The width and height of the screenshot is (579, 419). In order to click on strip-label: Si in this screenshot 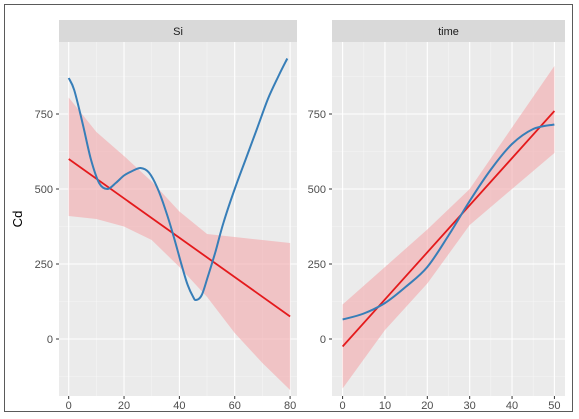, I will do `click(178, 32)`.